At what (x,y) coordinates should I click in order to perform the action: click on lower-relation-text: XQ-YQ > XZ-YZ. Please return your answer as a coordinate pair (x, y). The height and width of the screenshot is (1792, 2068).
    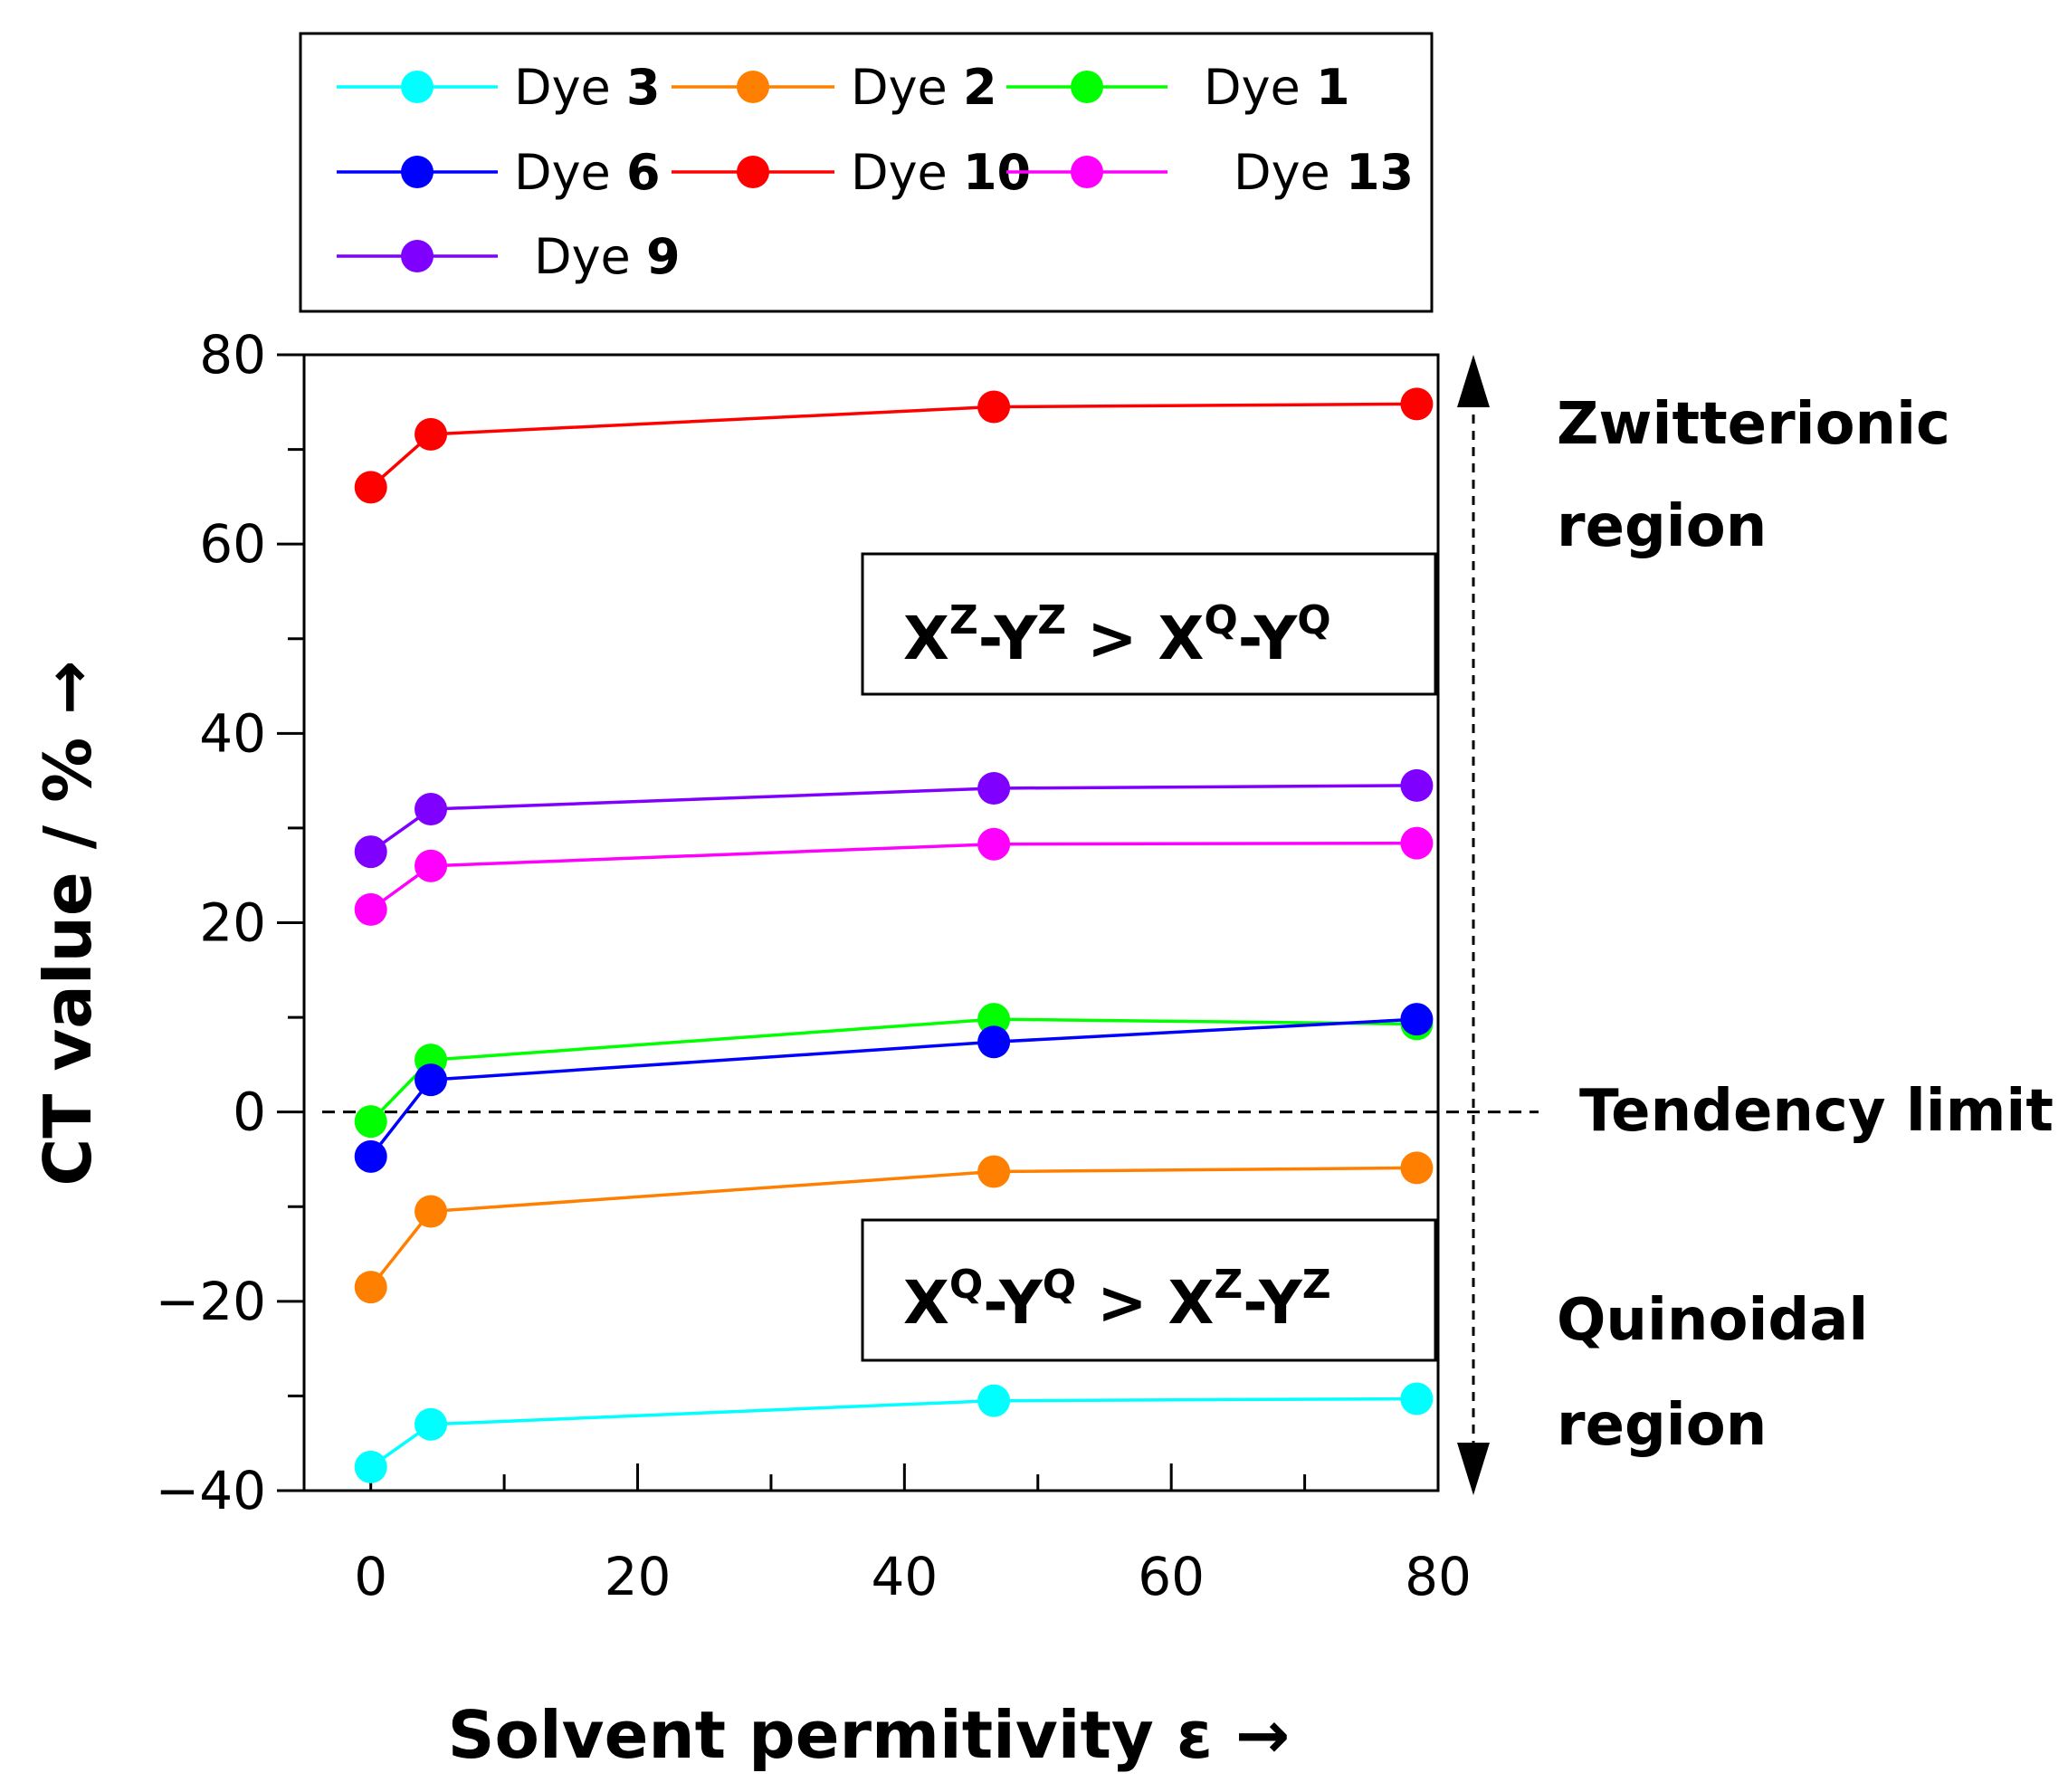
    Looking at the image, I should click on (1117, 1300).